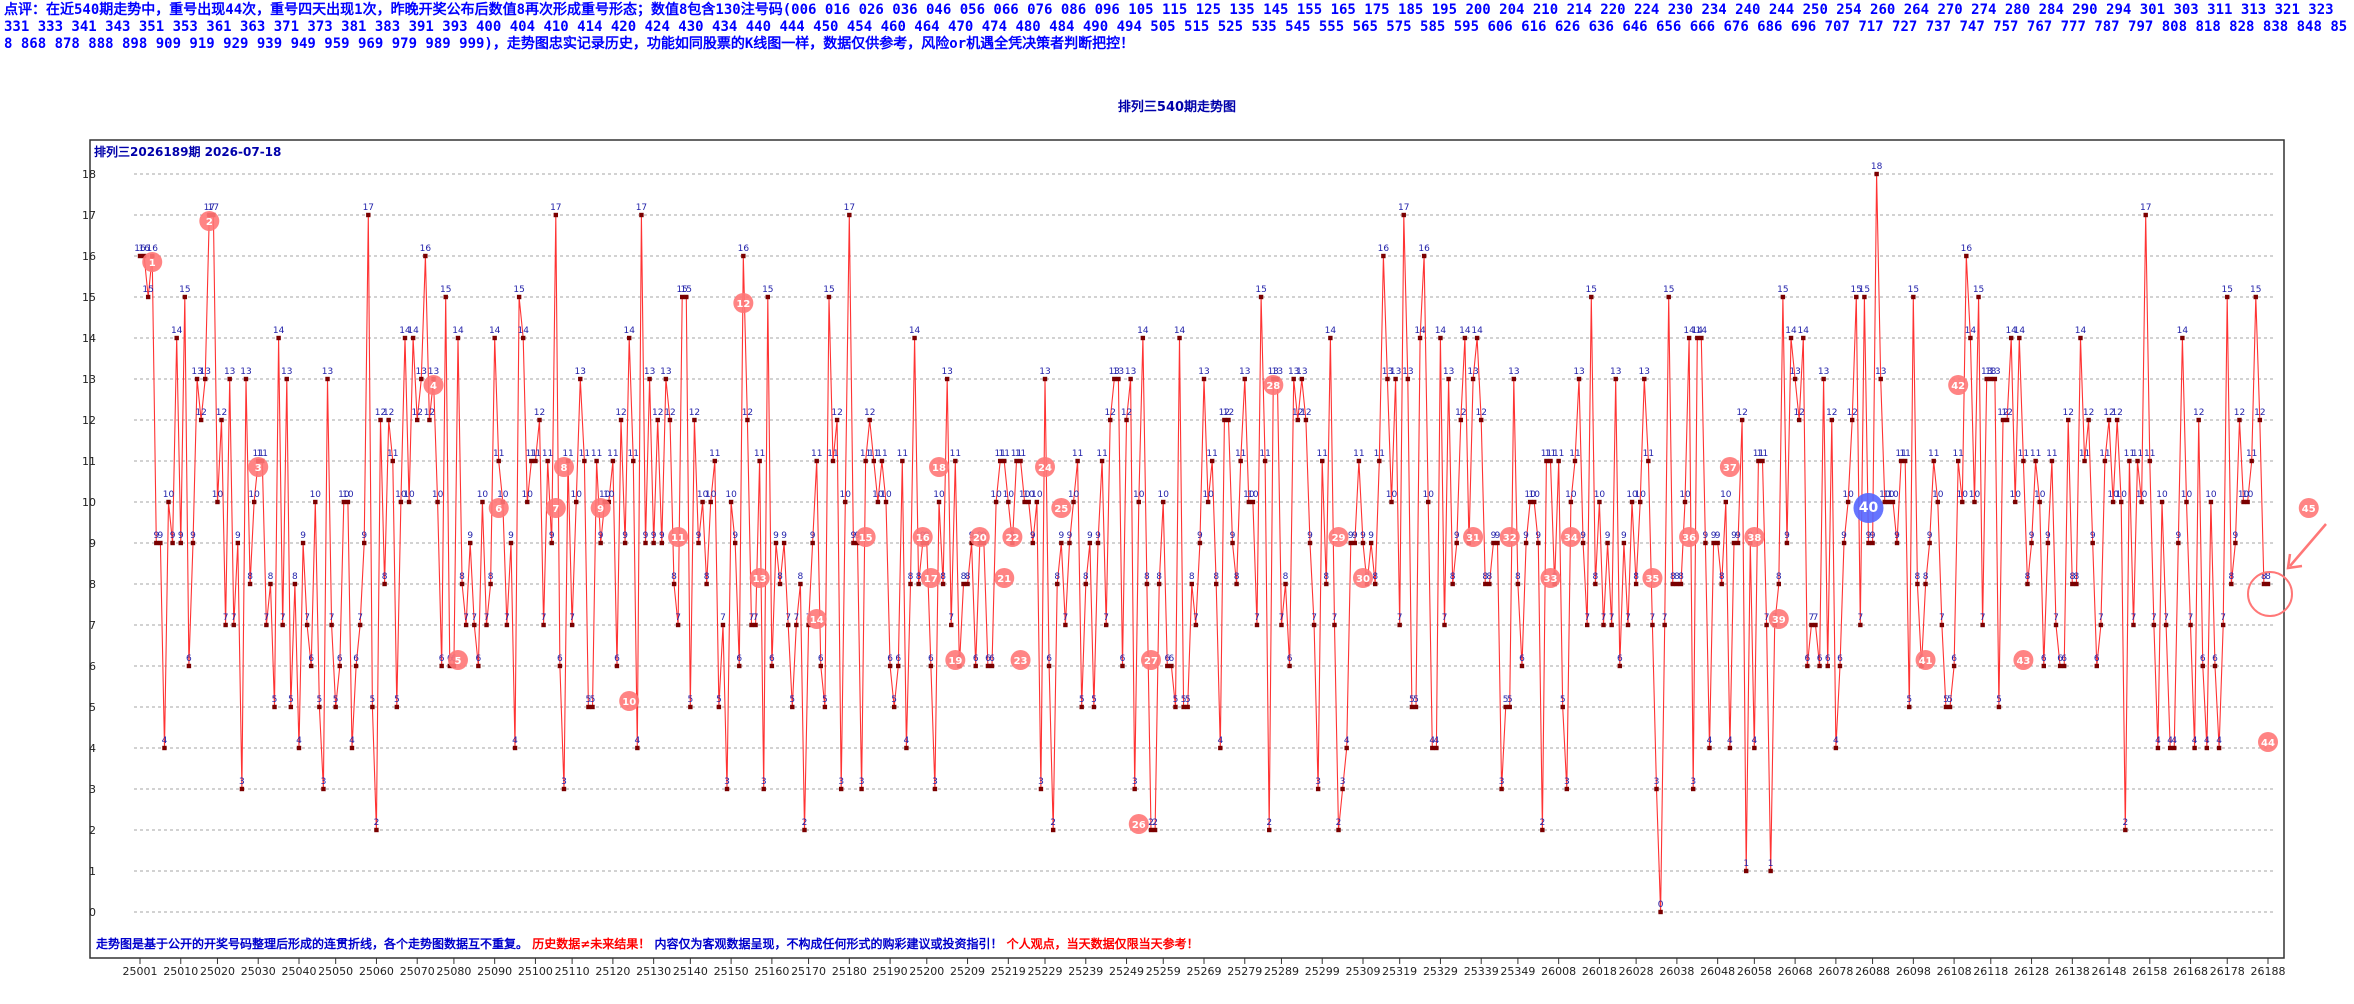  I want to click on x-tick-label: 25020, so click(217, 971).